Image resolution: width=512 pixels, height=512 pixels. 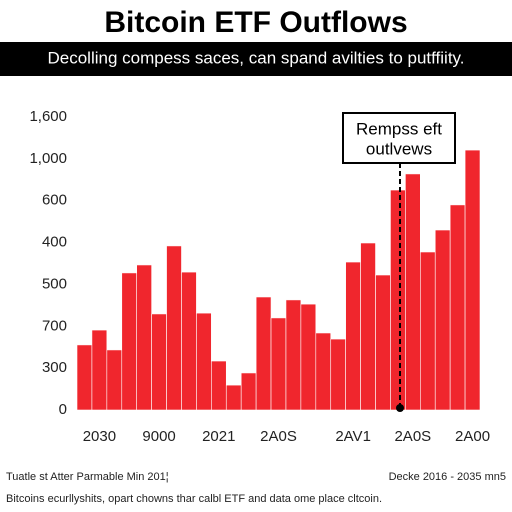 What do you see at coordinates (400, 408) in the screenshot?
I see `annotation-dot` at bounding box center [400, 408].